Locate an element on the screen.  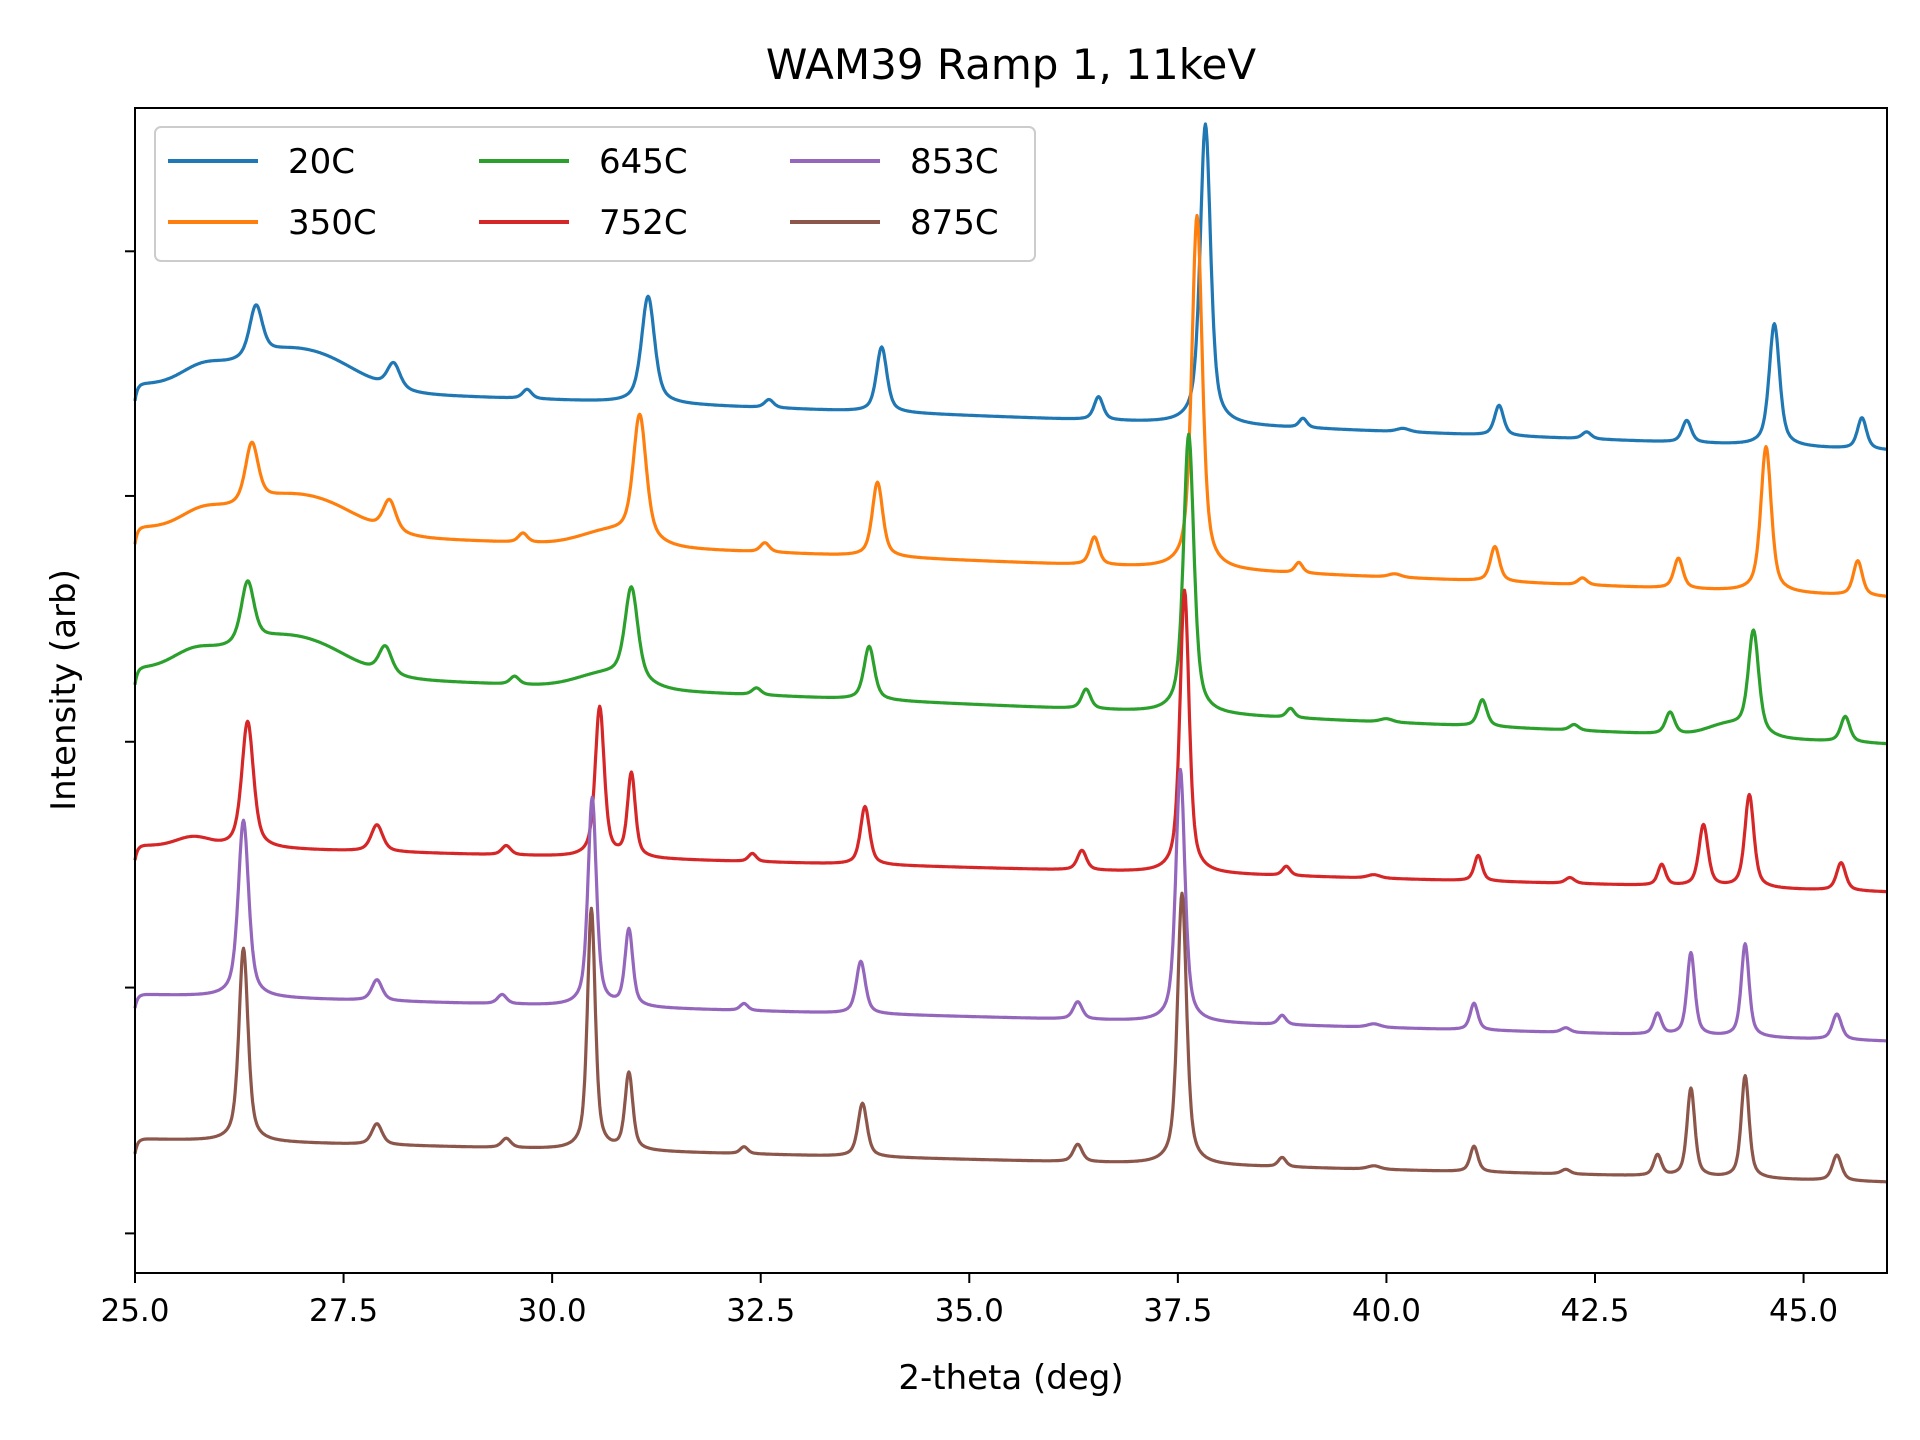
legend: 20C 350C 645C 752C 853C 875C is located at coordinates (595, 194).